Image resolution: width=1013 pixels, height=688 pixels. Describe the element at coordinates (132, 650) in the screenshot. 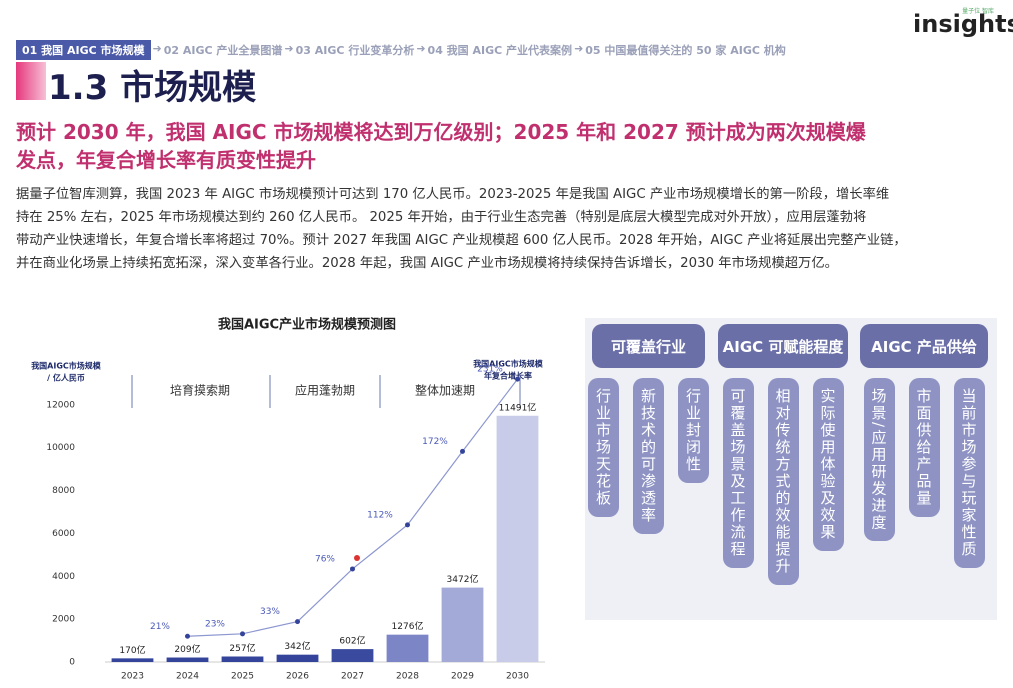

I see `value-label: 170亿` at that location.